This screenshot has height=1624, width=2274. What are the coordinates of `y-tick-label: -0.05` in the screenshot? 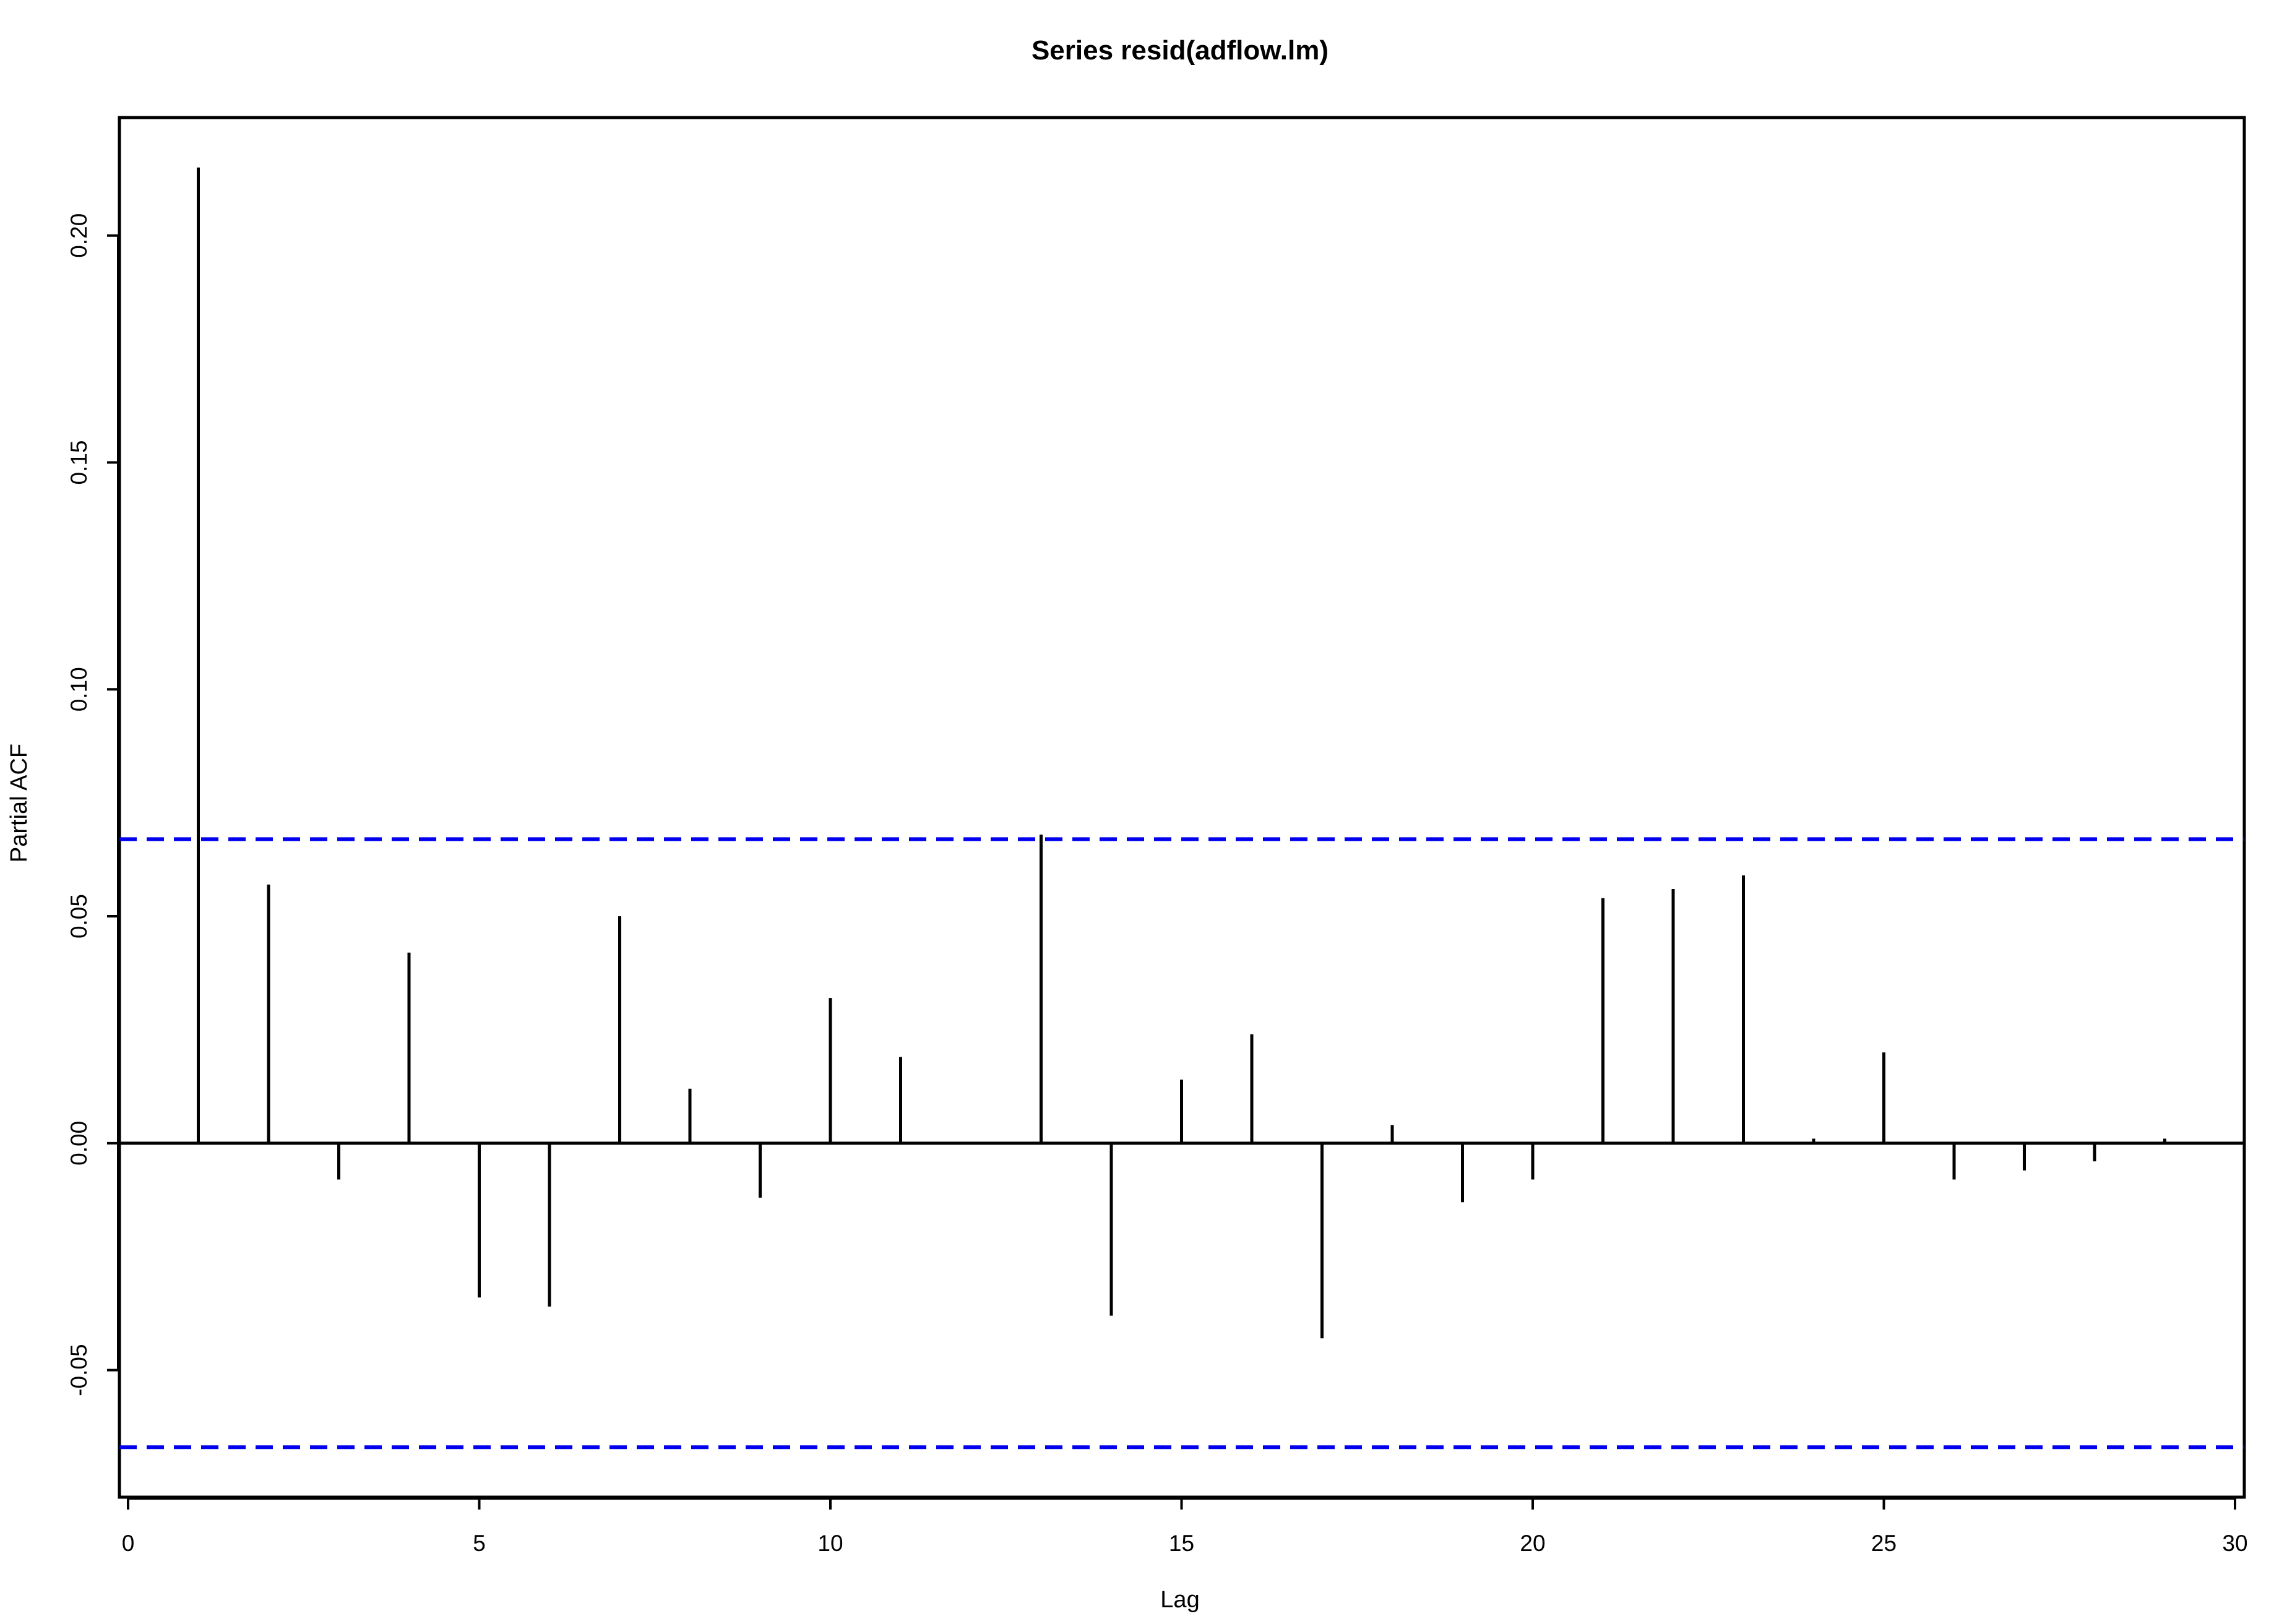 It's located at (79, 1370).